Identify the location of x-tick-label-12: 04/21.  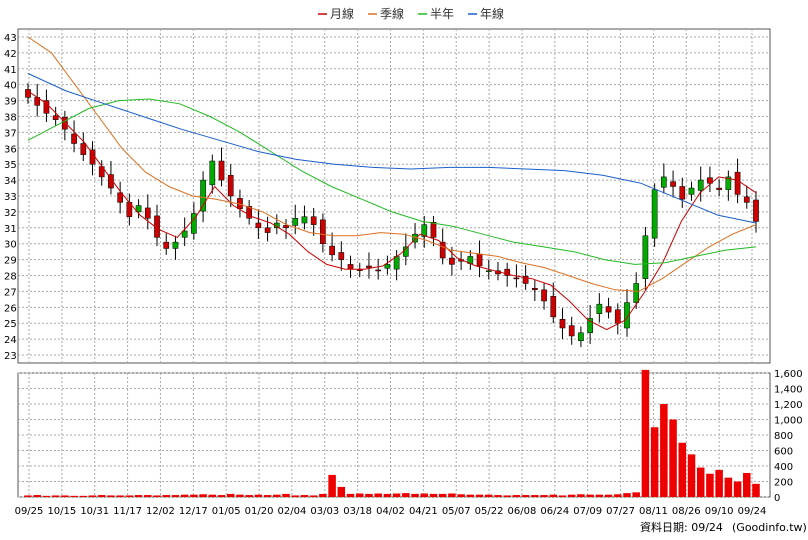
(423, 511).